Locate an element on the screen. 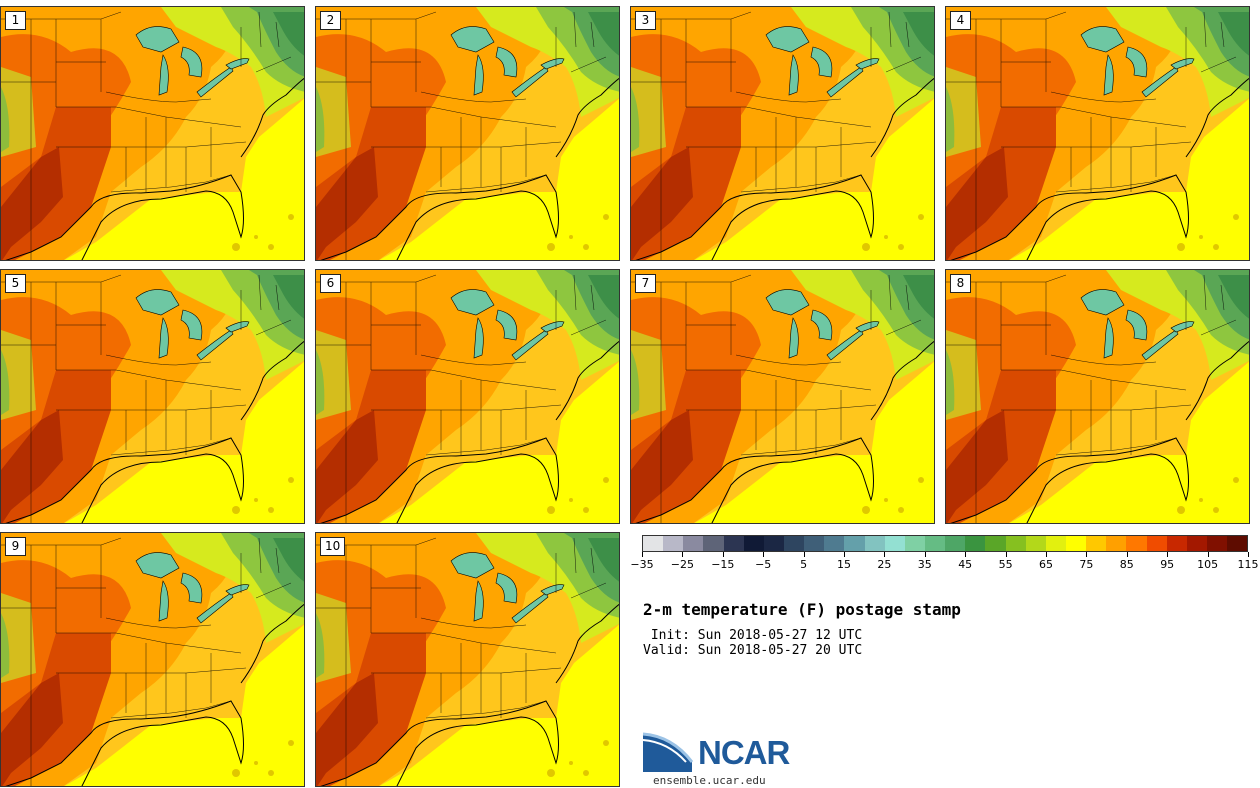  colorbar-tick-label: 85 is located at coordinates (1126, 564).